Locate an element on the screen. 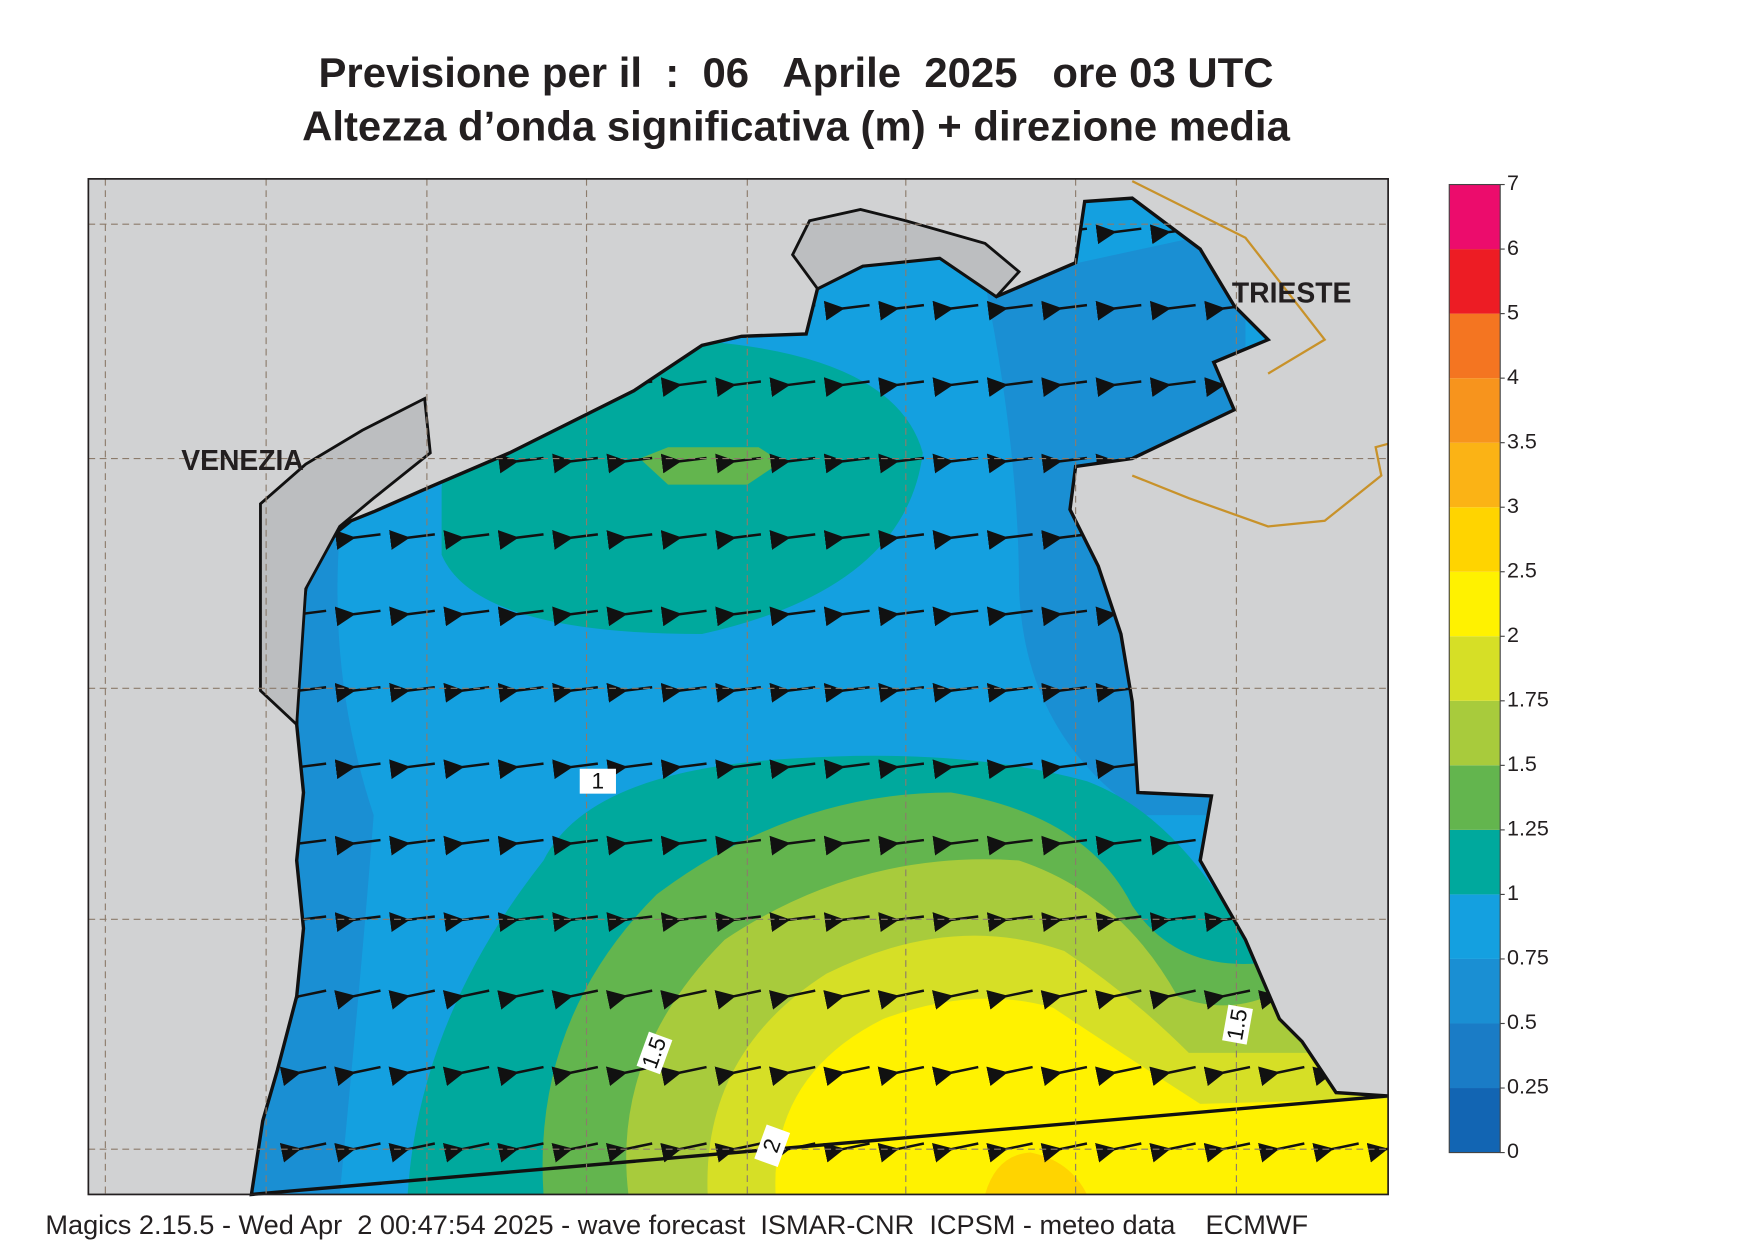  contour-value: 1 is located at coordinates (598, 780).